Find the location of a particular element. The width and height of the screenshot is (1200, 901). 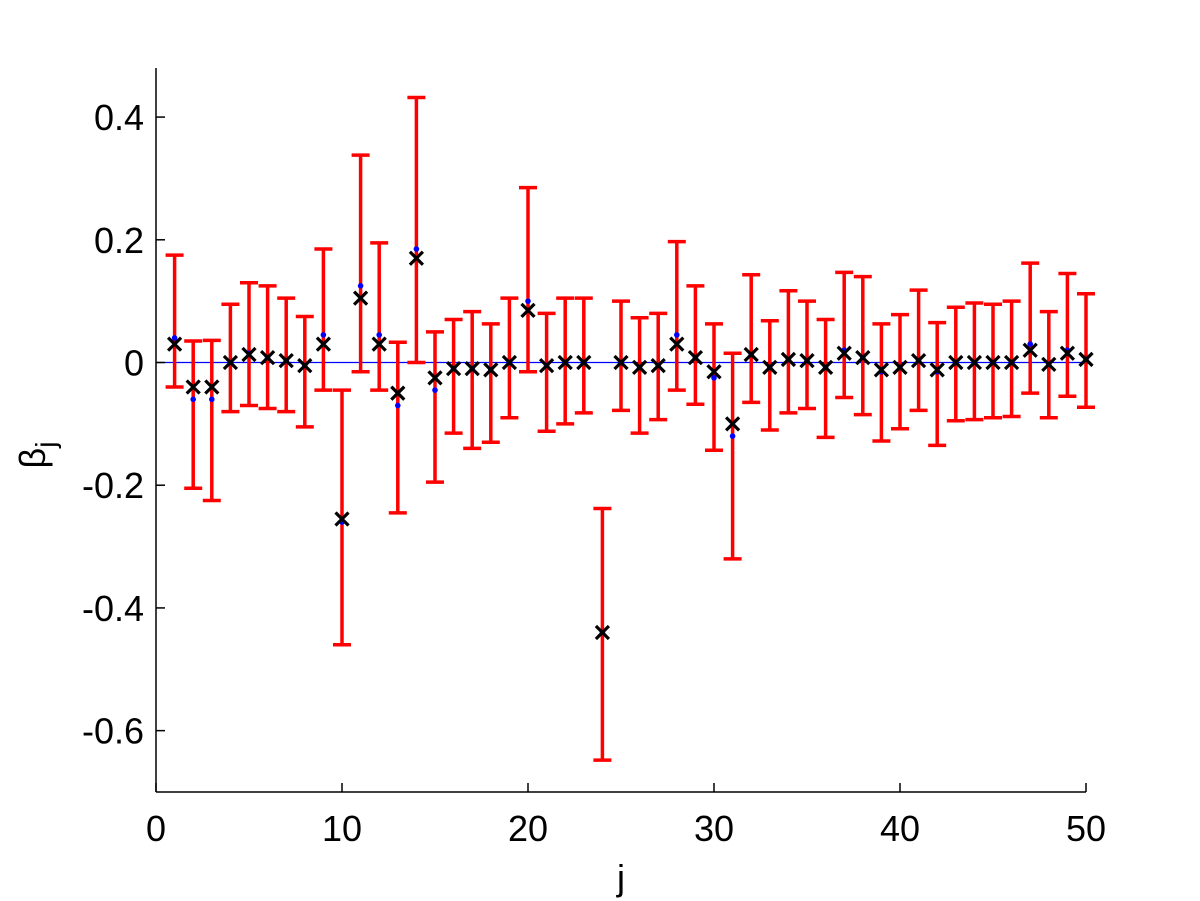

y-tick-label: -0.6 is located at coordinates (113, 731).